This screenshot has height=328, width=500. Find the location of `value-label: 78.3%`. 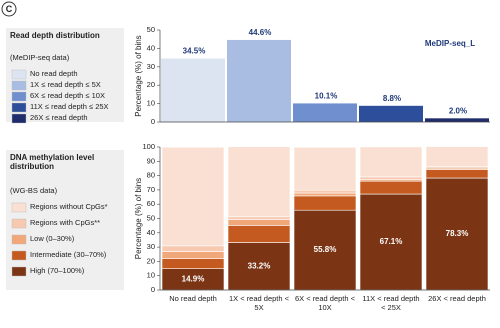

value-label: 78.3% is located at coordinates (457, 233).